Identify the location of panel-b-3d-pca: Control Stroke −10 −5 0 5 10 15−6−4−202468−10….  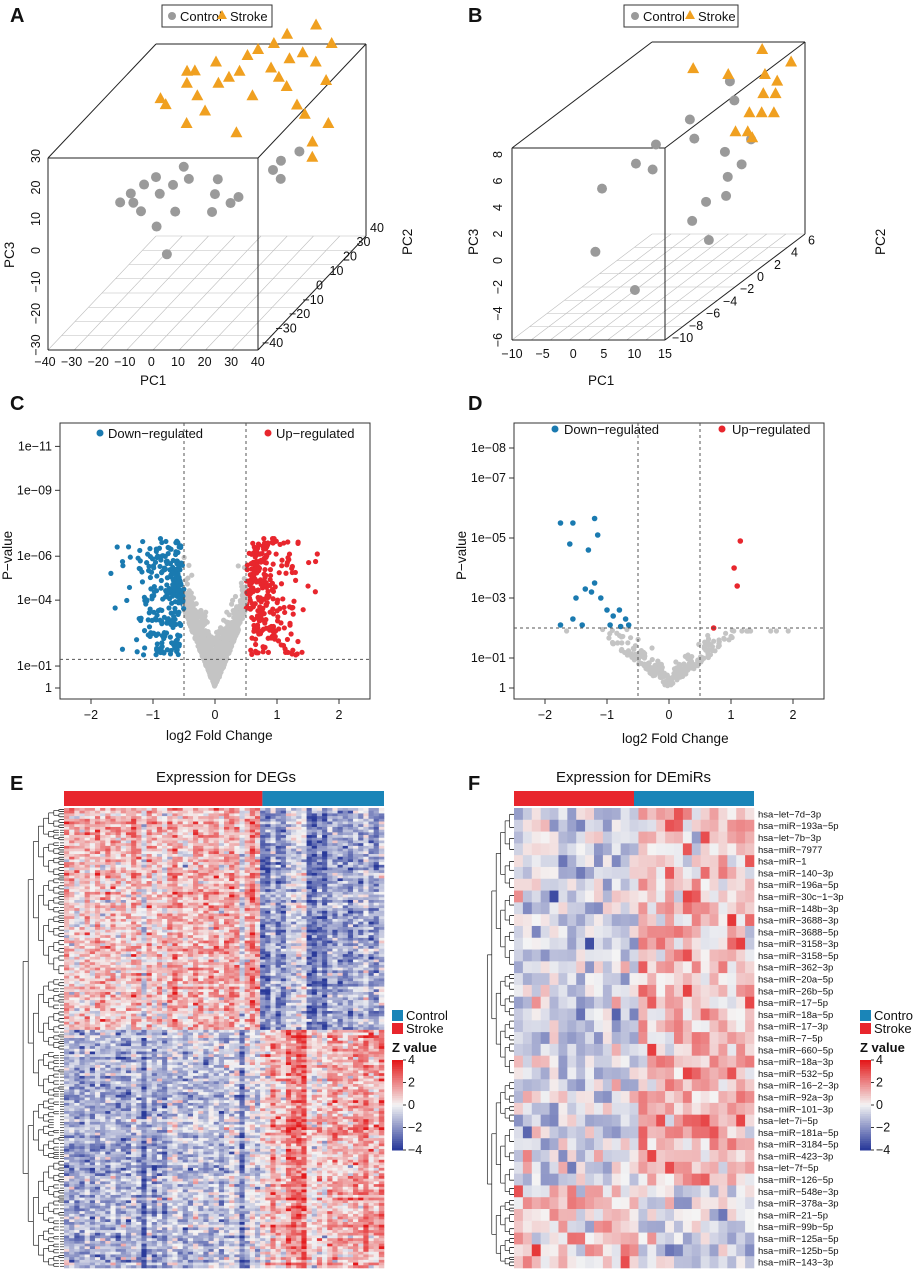
(677, 196).